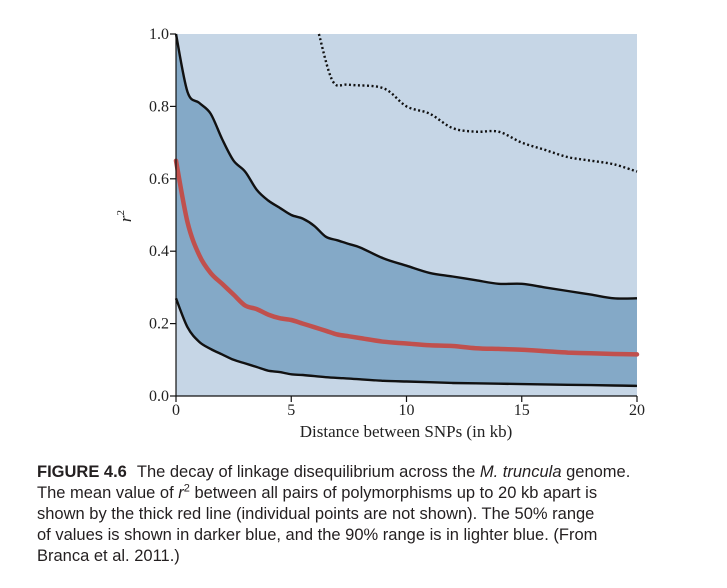 The width and height of the screenshot is (727, 588). What do you see at coordinates (530, 472) in the screenshot?
I see `species-name: truncula` at bounding box center [530, 472].